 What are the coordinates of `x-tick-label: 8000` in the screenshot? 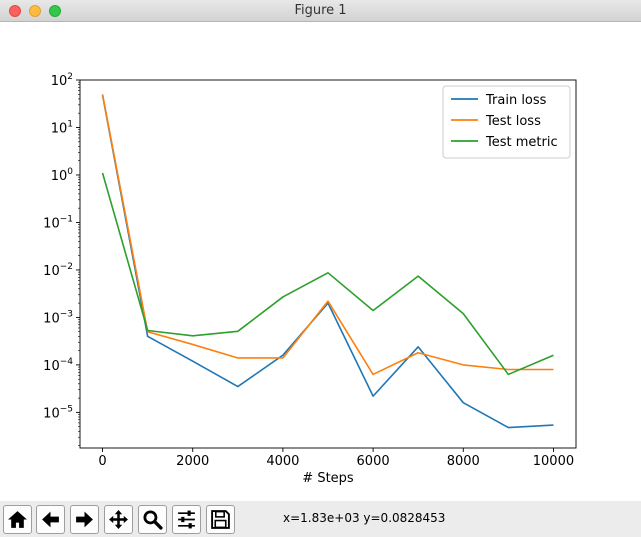 It's located at (463, 461).